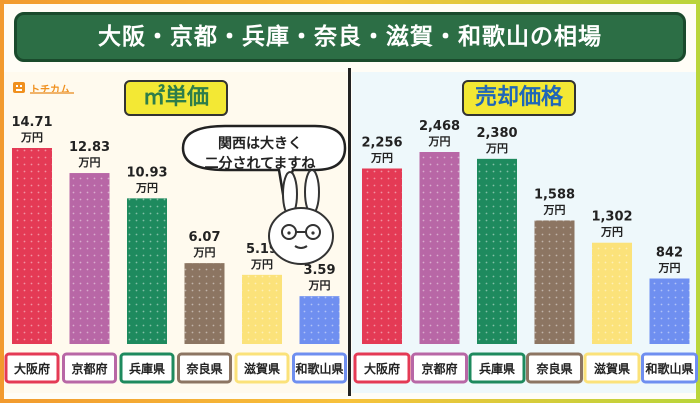 Image resolution: width=700 pixels, height=403 pixels. I want to click on chart-title-sale-price: 売却価格, so click(519, 98).